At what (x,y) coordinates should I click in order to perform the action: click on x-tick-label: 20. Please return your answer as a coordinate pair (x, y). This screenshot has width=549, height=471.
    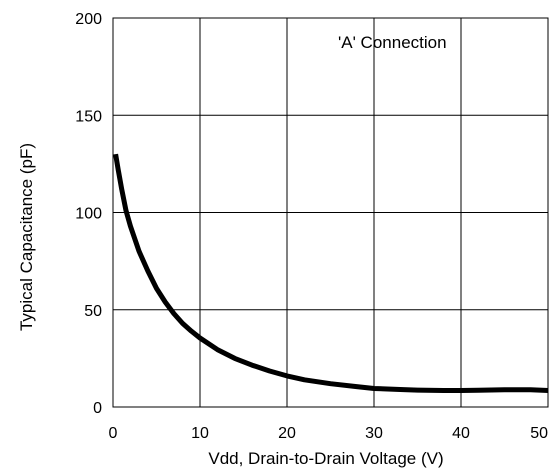
    Looking at the image, I should click on (287, 433).